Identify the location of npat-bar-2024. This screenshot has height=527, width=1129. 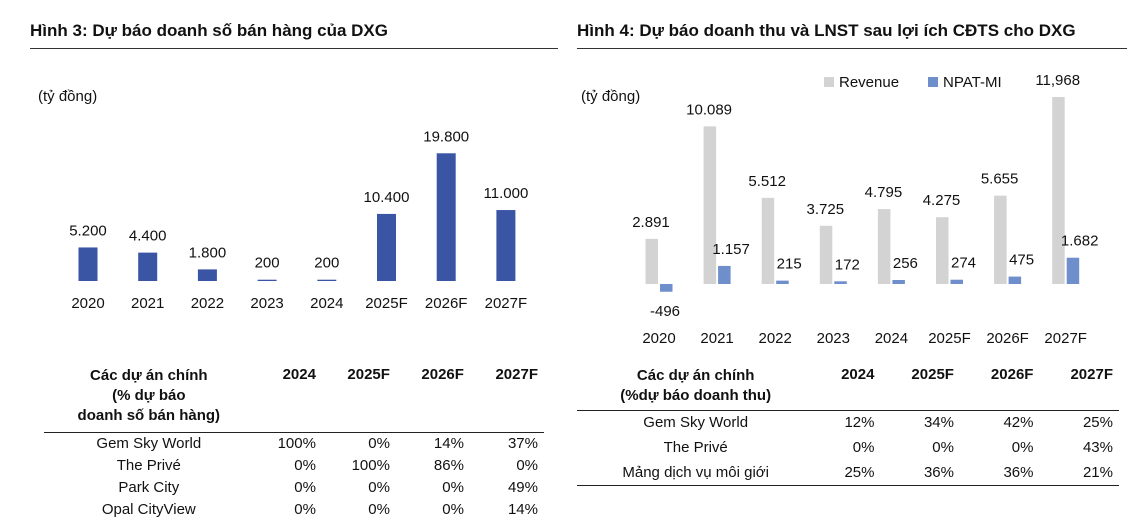
(898, 282).